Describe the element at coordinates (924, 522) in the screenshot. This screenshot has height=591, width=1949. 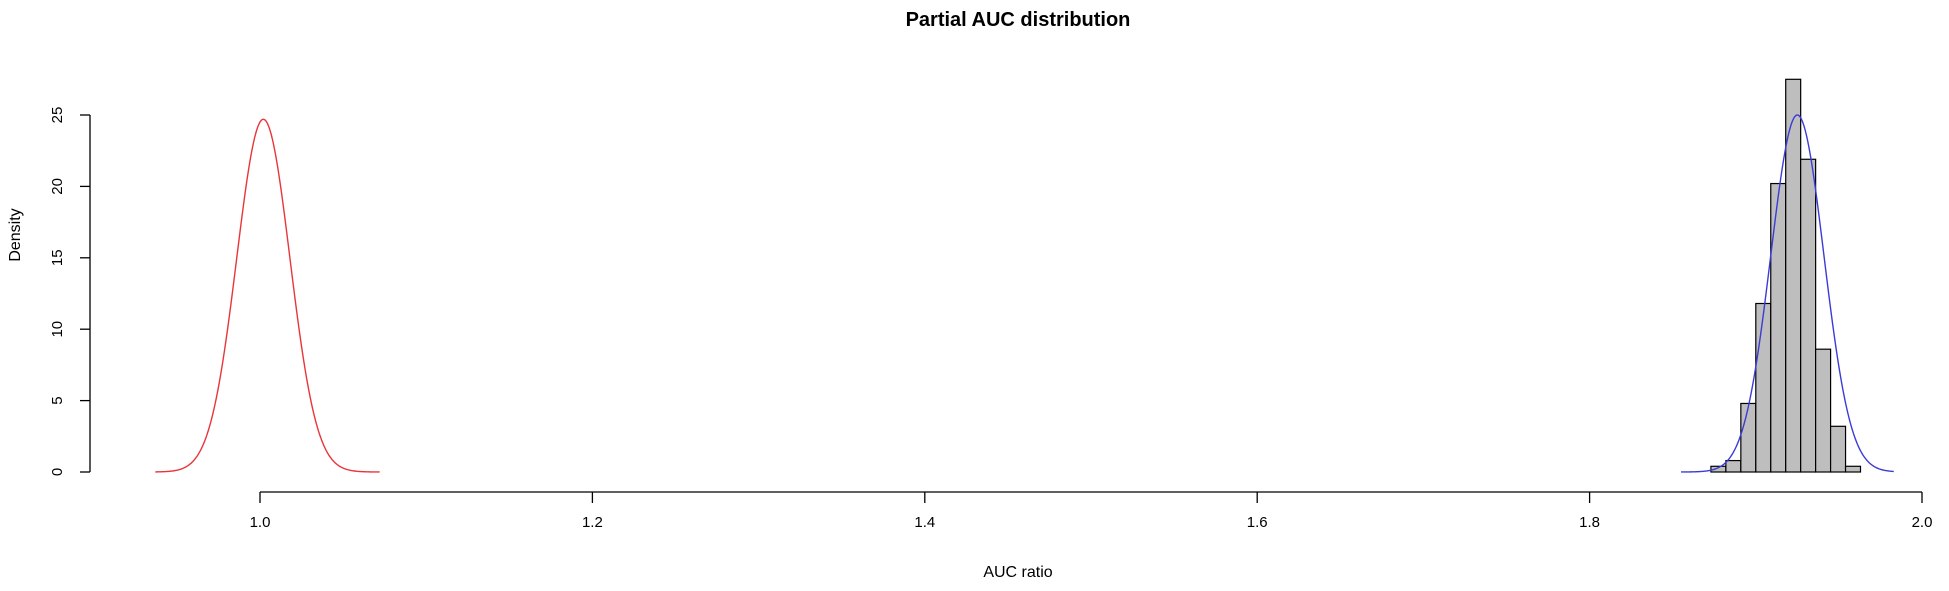
I see `x-tick-label: 1.4` at that location.